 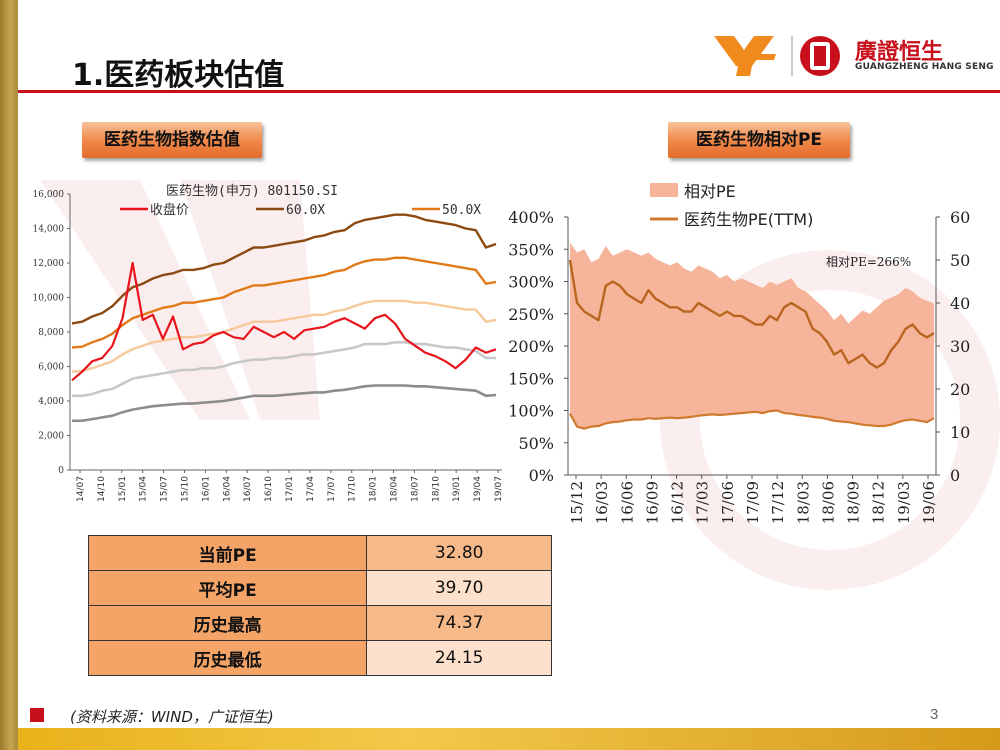 I want to click on row-value: 32.80, so click(x=459, y=553).